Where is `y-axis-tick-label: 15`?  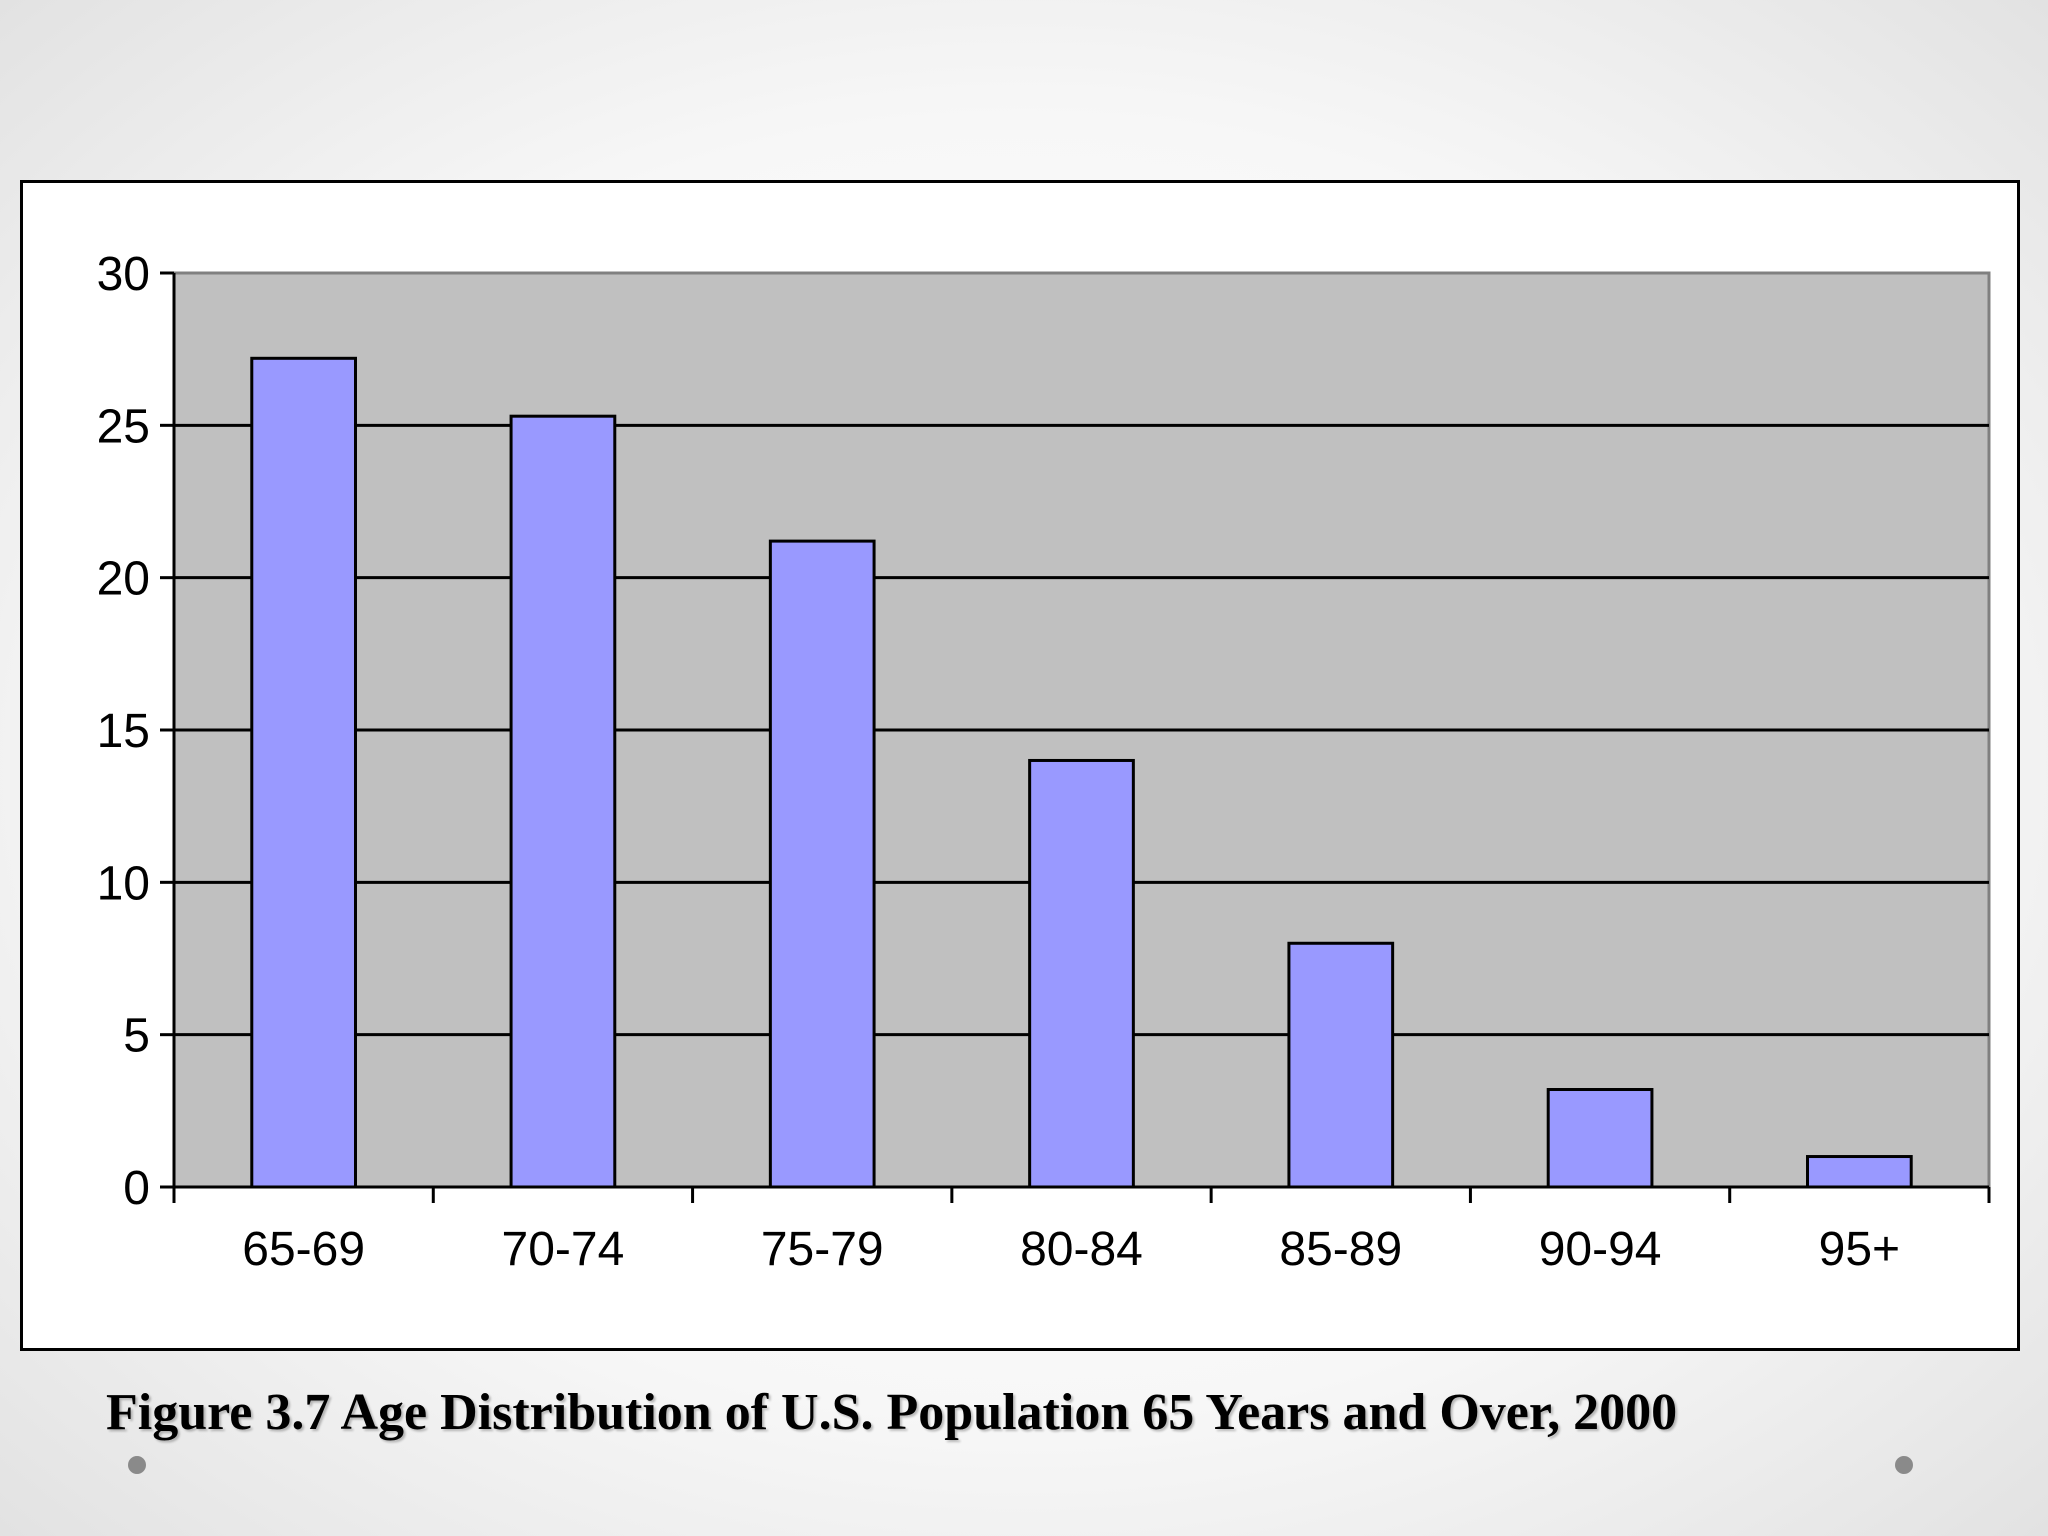 y-axis-tick-label: 15 is located at coordinates (123, 731).